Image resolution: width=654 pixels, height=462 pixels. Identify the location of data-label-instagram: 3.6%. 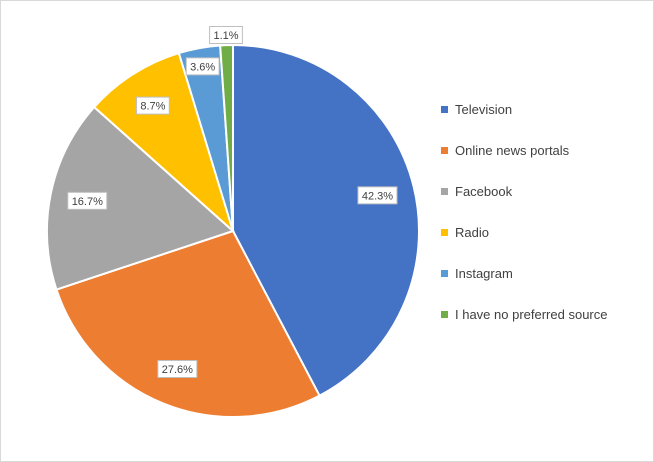
(202, 66).